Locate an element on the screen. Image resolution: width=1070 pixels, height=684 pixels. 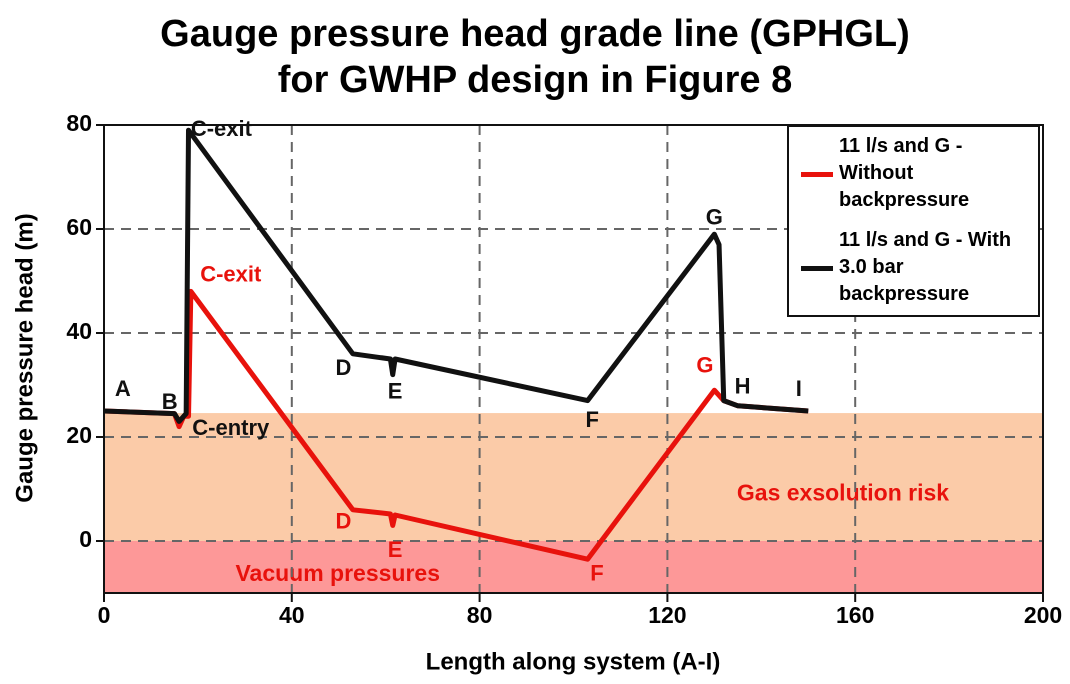
annotation: I is located at coordinates (799, 388).